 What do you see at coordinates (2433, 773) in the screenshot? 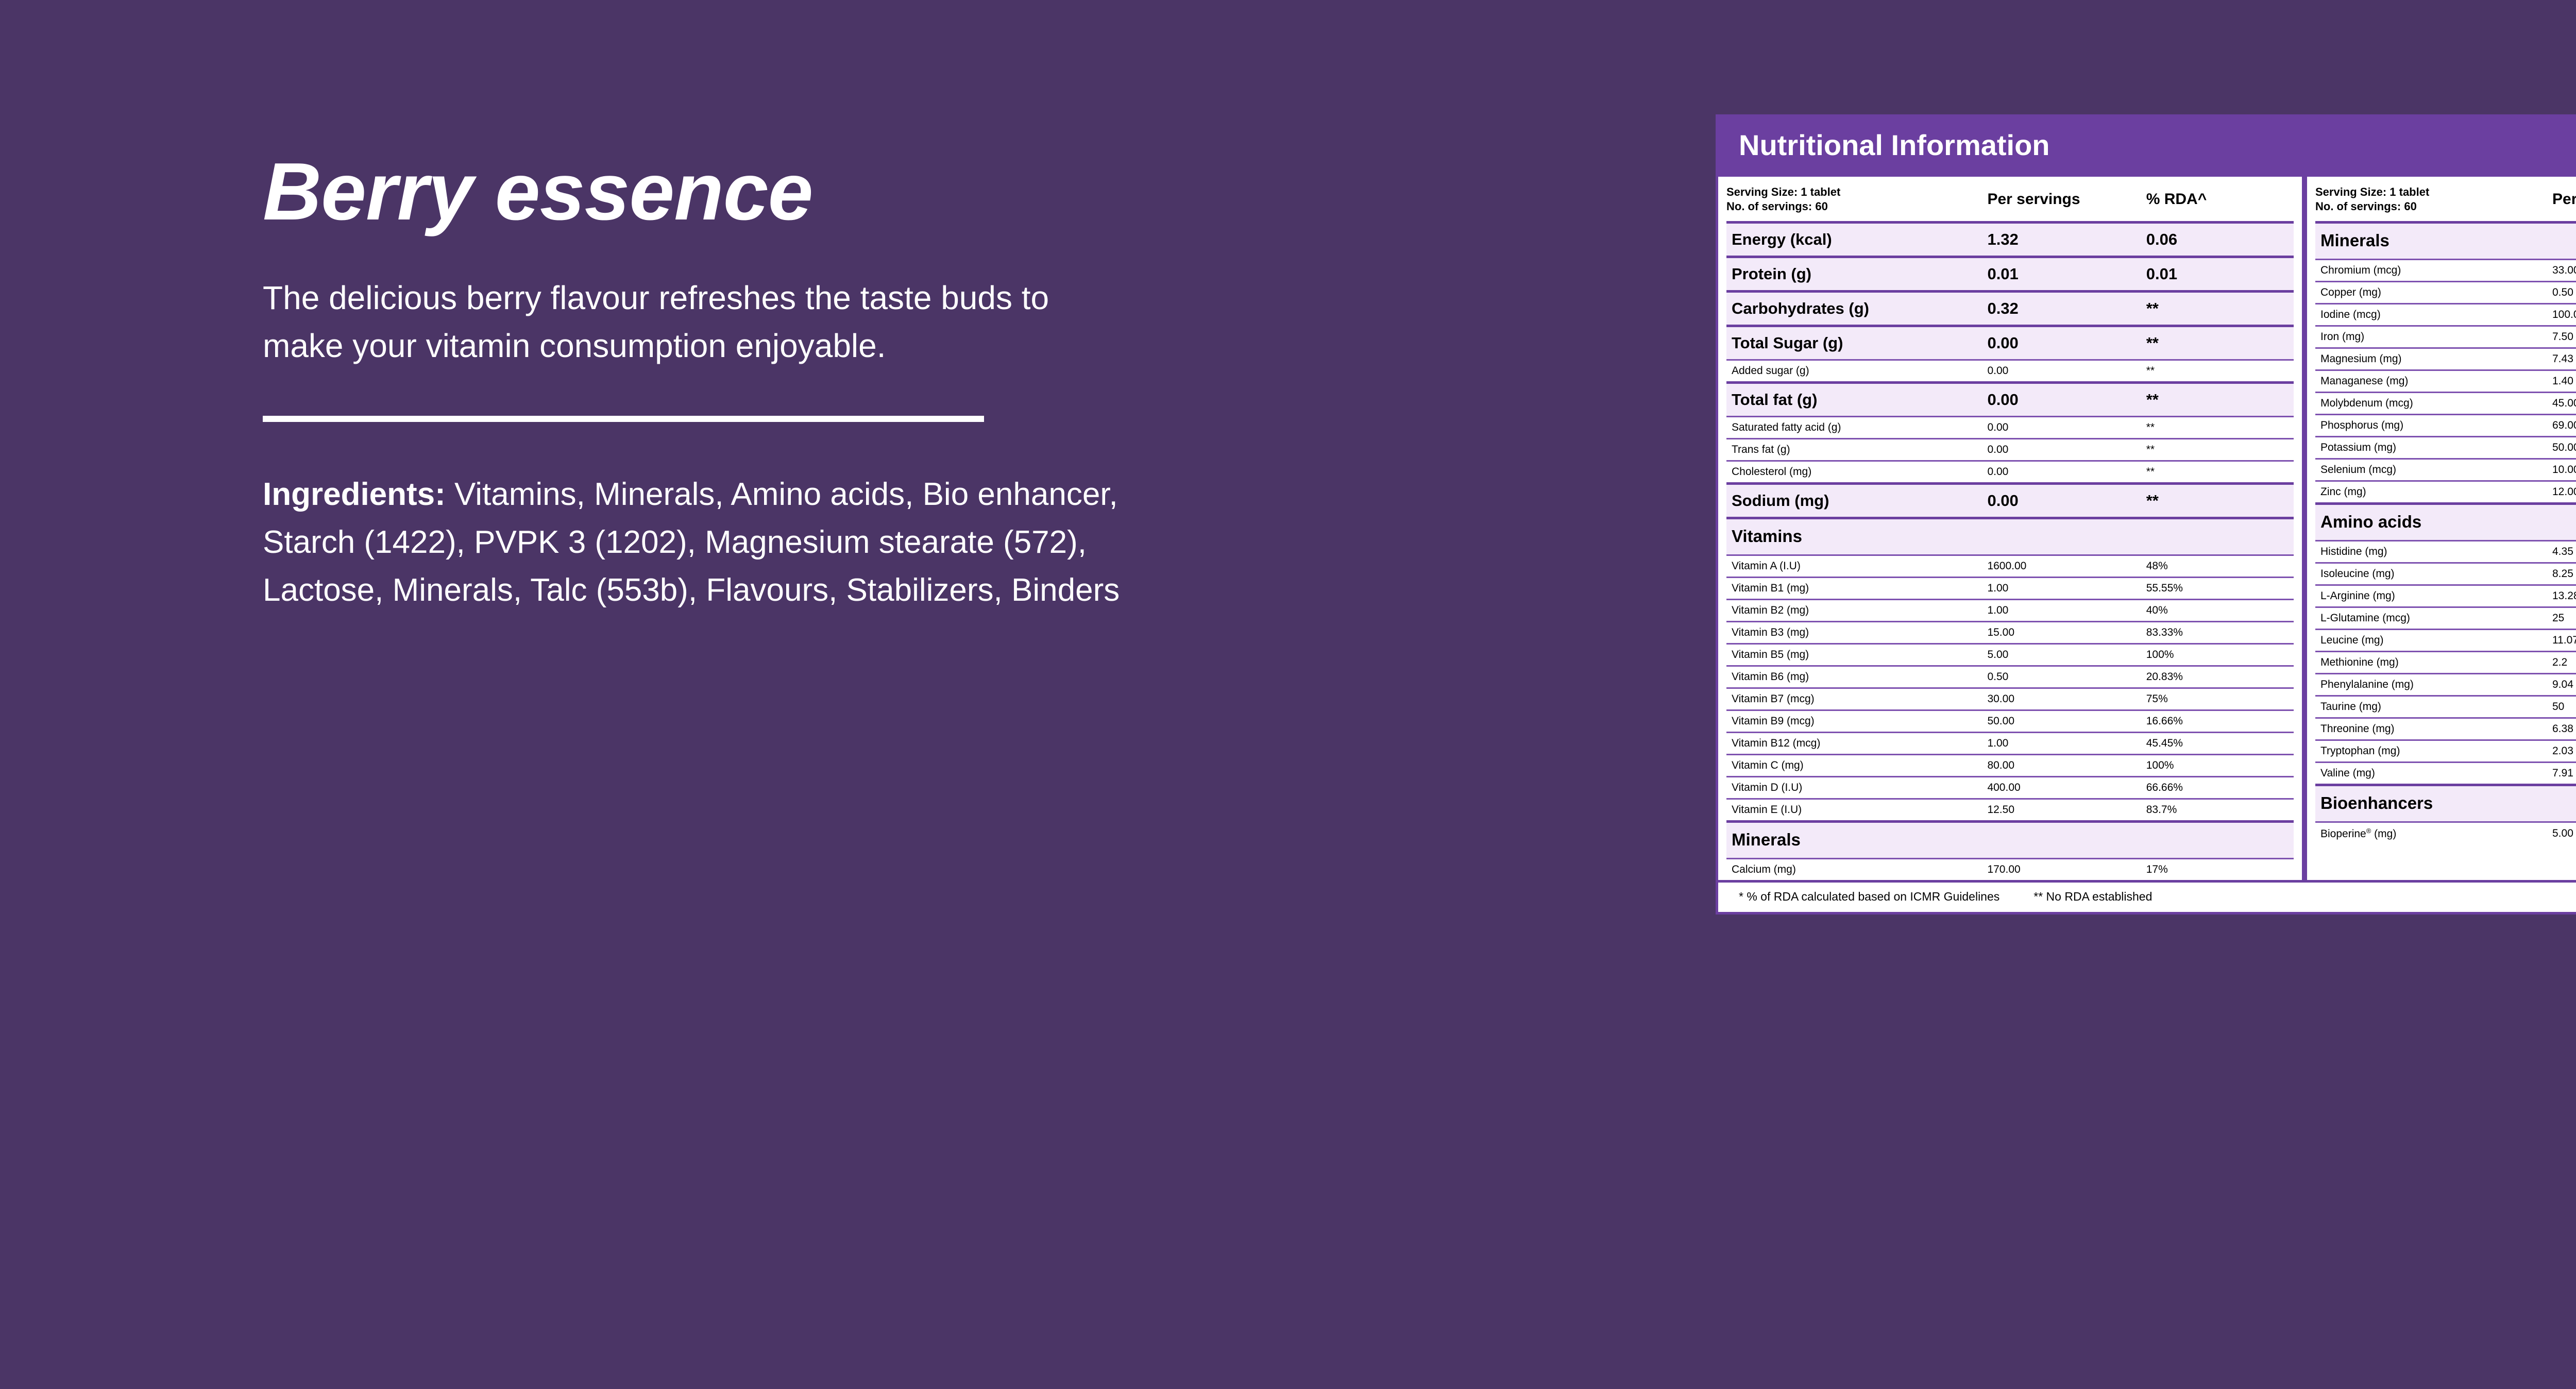
I see `nutrient-name: Valine (mg)` at bounding box center [2433, 773].